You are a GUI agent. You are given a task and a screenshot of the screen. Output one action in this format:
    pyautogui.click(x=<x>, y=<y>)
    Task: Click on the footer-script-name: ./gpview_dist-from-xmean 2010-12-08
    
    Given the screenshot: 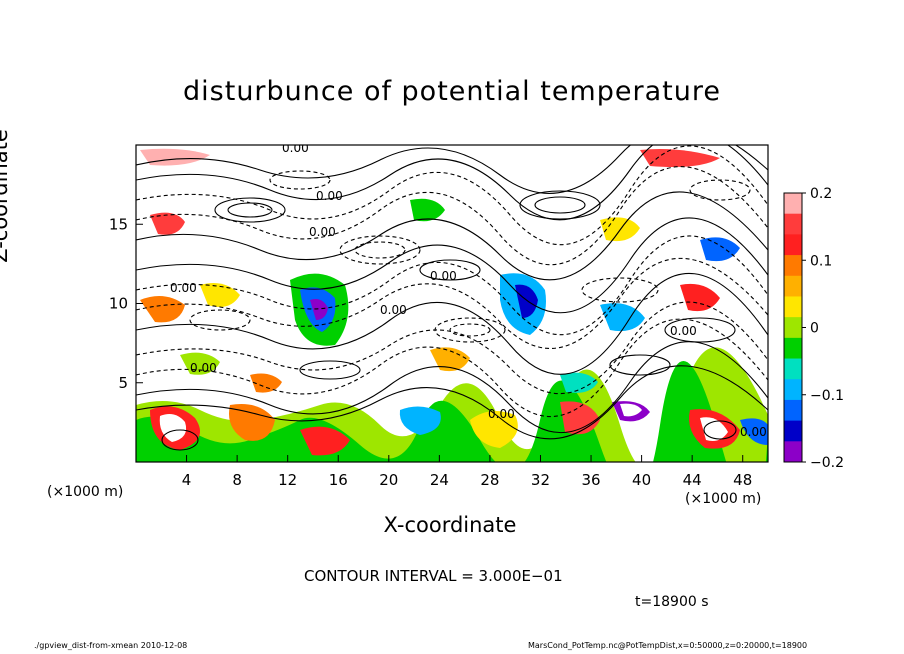 What is the action you would take?
    pyautogui.click(x=111, y=645)
    